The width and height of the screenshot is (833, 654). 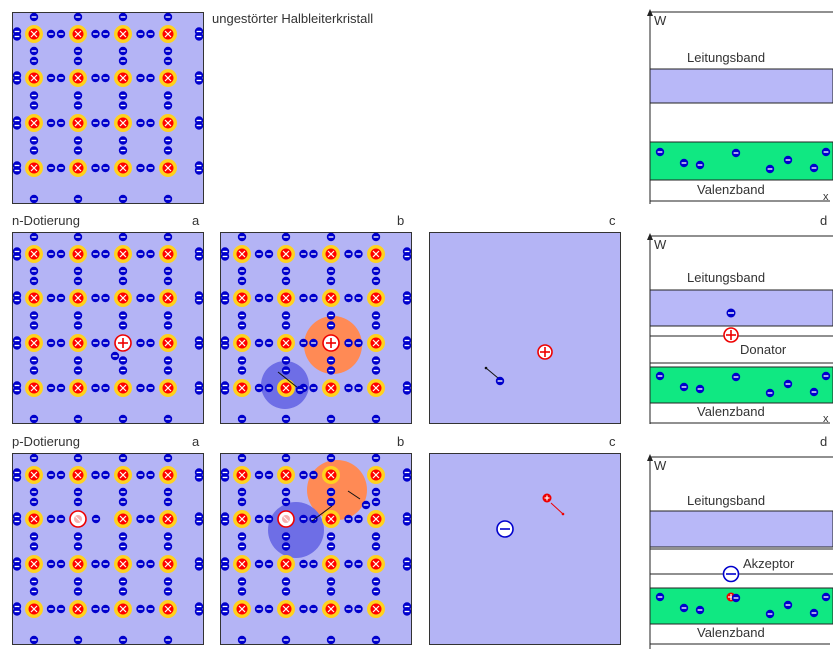 What do you see at coordinates (660, 465) in the screenshot?
I see `axis-w-label: W` at bounding box center [660, 465].